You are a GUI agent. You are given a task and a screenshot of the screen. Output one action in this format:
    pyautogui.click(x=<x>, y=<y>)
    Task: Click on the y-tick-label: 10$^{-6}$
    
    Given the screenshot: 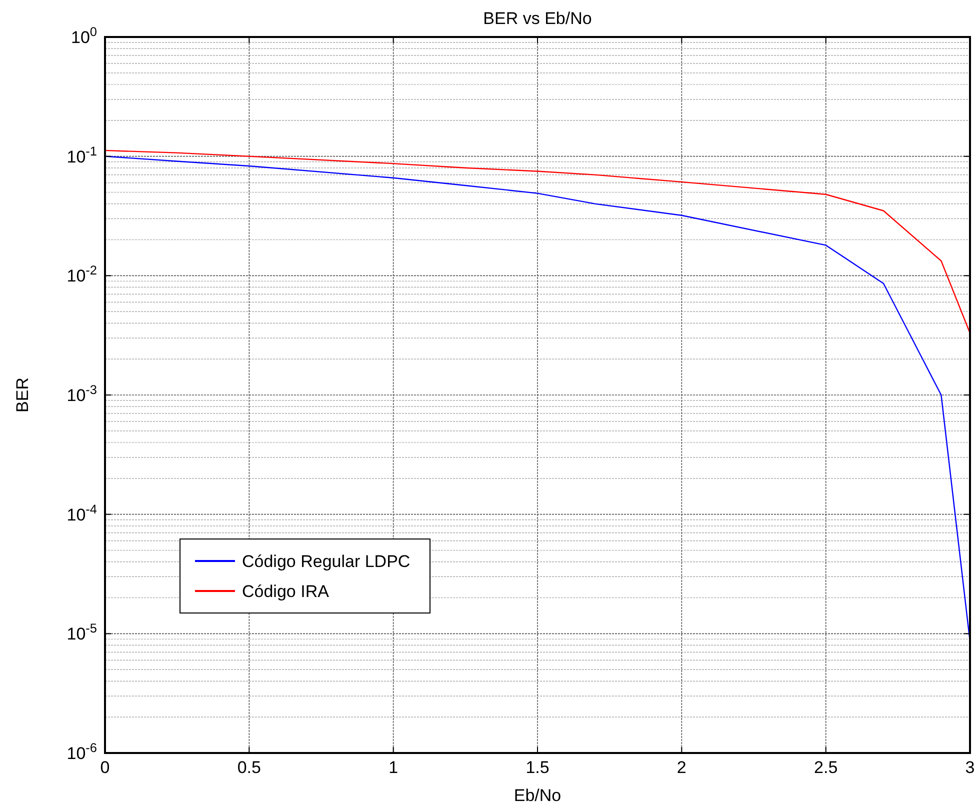 What is the action you would take?
    pyautogui.click(x=81, y=751)
    